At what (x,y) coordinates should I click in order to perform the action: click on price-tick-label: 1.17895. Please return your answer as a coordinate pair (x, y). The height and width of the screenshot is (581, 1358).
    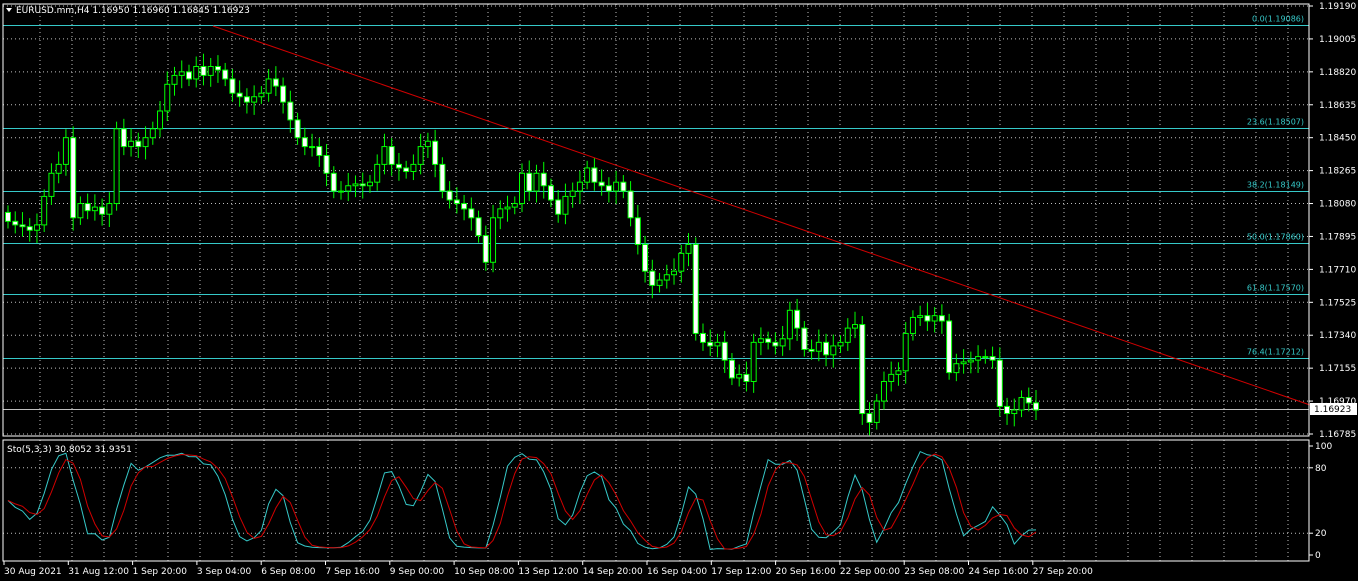
    Looking at the image, I should click on (1337, 237).